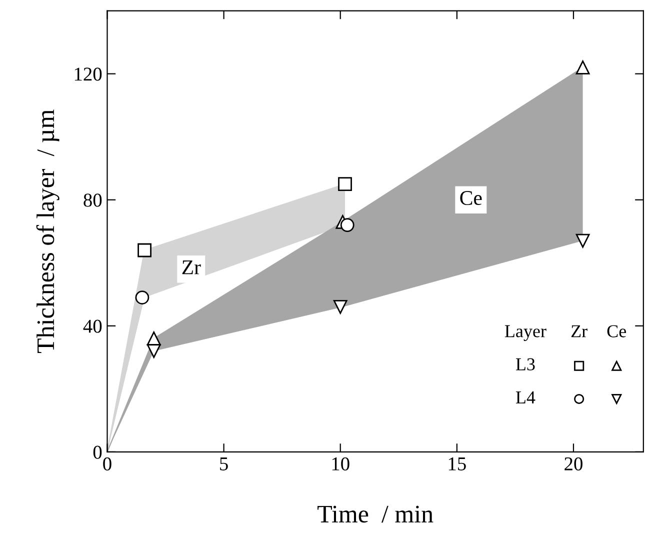  I want to click on x-tick-label: 0, so click(107, 463).